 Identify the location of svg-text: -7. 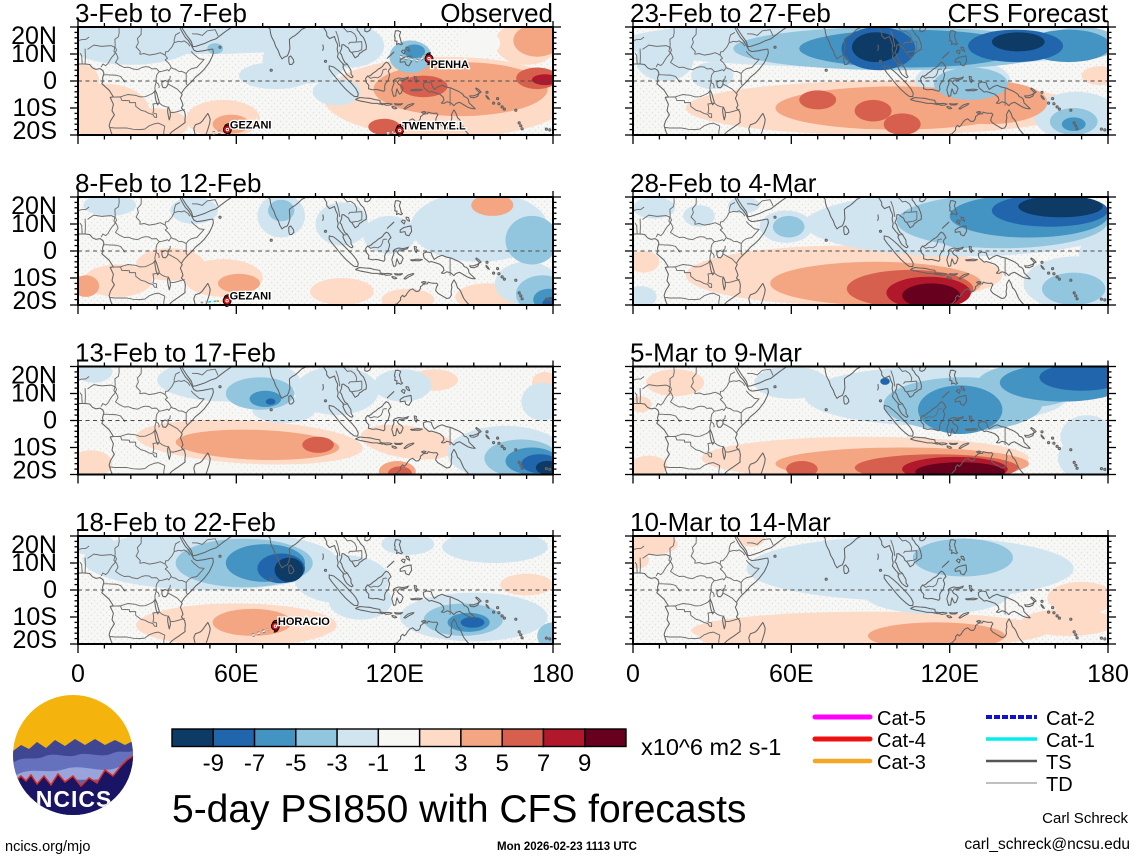
(254, 763).